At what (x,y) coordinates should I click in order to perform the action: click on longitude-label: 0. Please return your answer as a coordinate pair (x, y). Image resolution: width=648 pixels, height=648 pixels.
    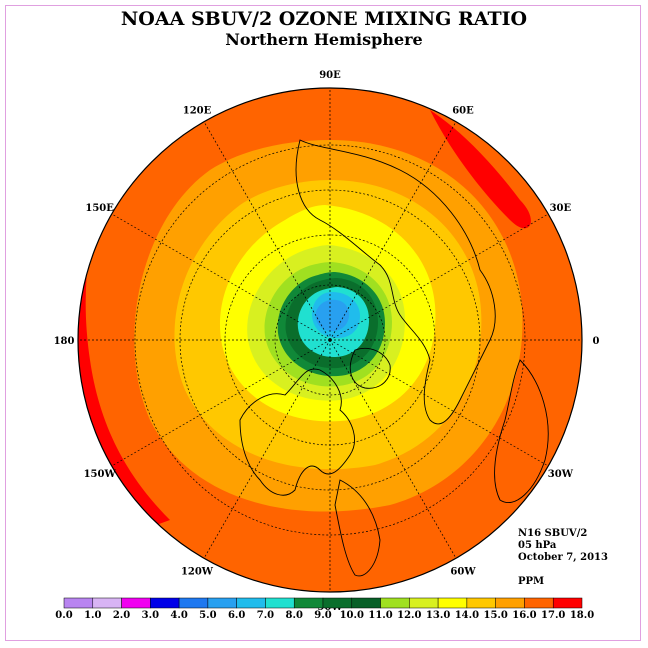
    Looking at the image, I should click on (596, 341).